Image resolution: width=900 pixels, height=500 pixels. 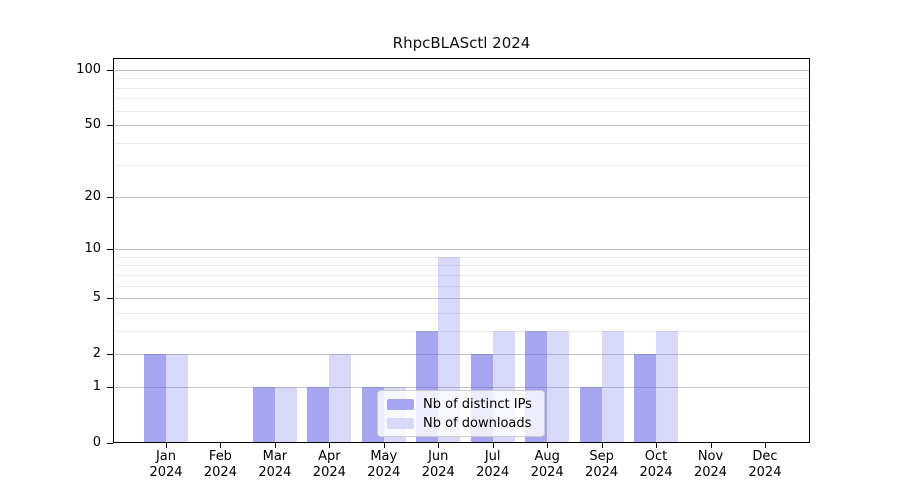 I want to click on downloads-bar-jan, so click(x=177, y=398).